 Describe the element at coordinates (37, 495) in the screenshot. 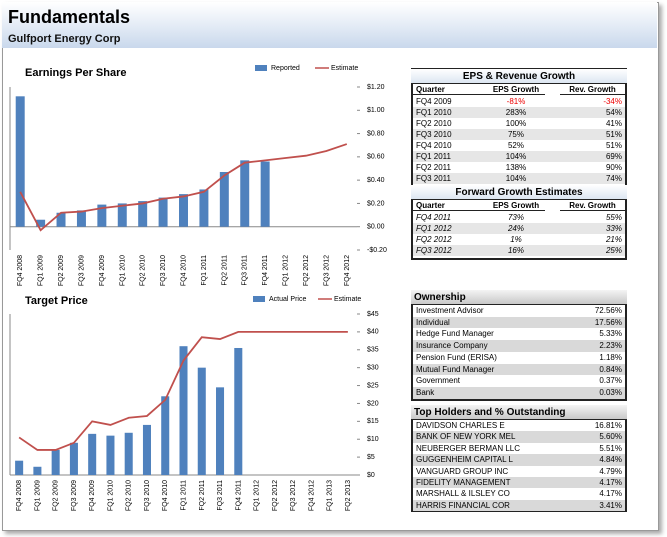

I see `x-tick-label: FQ1 2009` at that location.